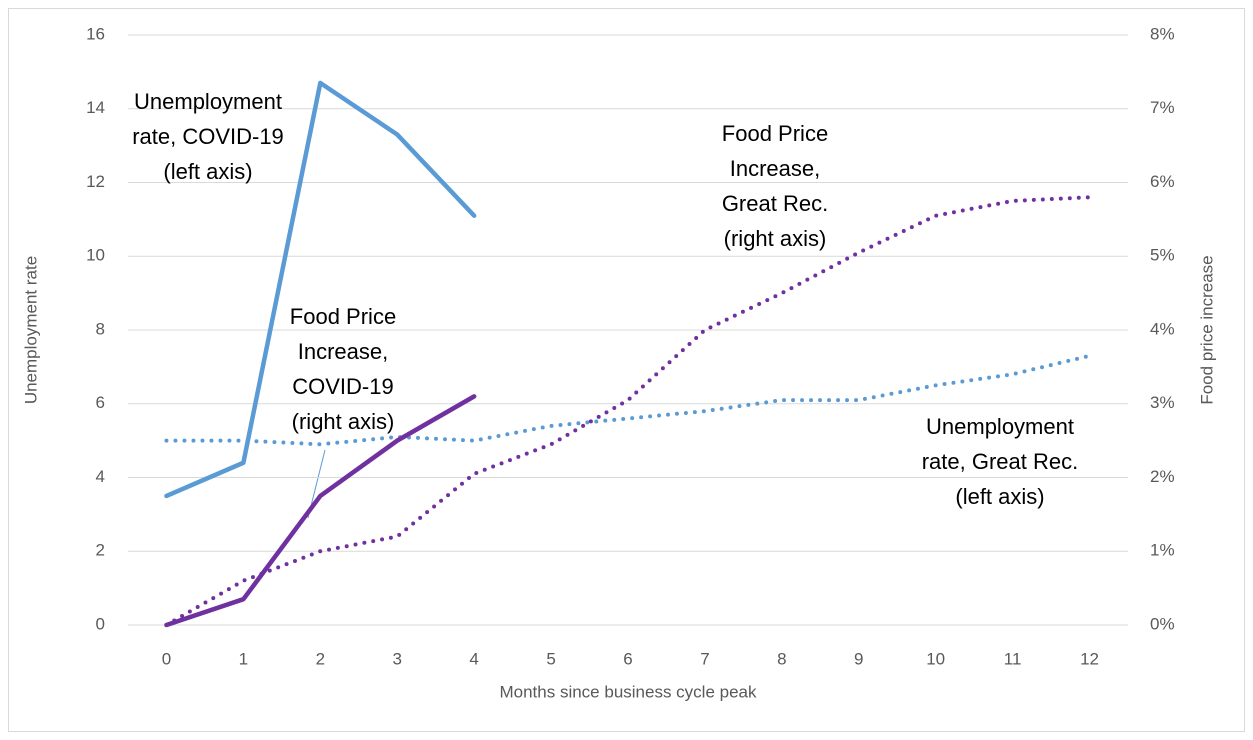 The height and width of the screenshot is (740, 1253). I want to click on y2-tick-label: 8%, so click(1162, 33).